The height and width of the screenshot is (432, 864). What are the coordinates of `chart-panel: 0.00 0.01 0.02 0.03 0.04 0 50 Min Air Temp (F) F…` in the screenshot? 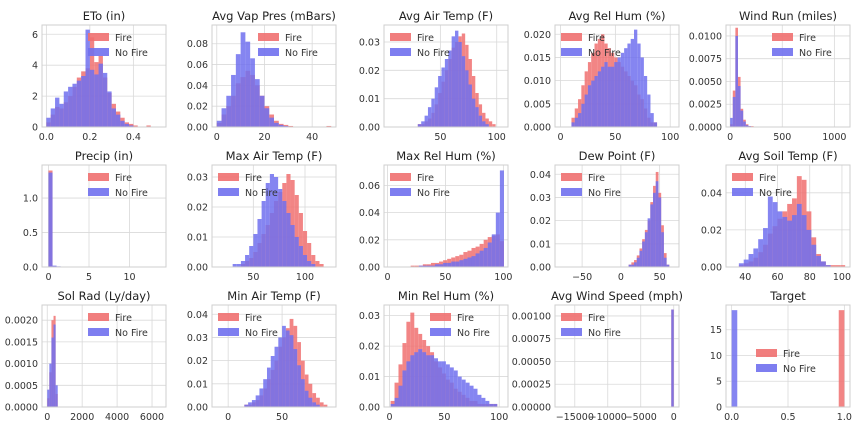 It's located at (262, 356).